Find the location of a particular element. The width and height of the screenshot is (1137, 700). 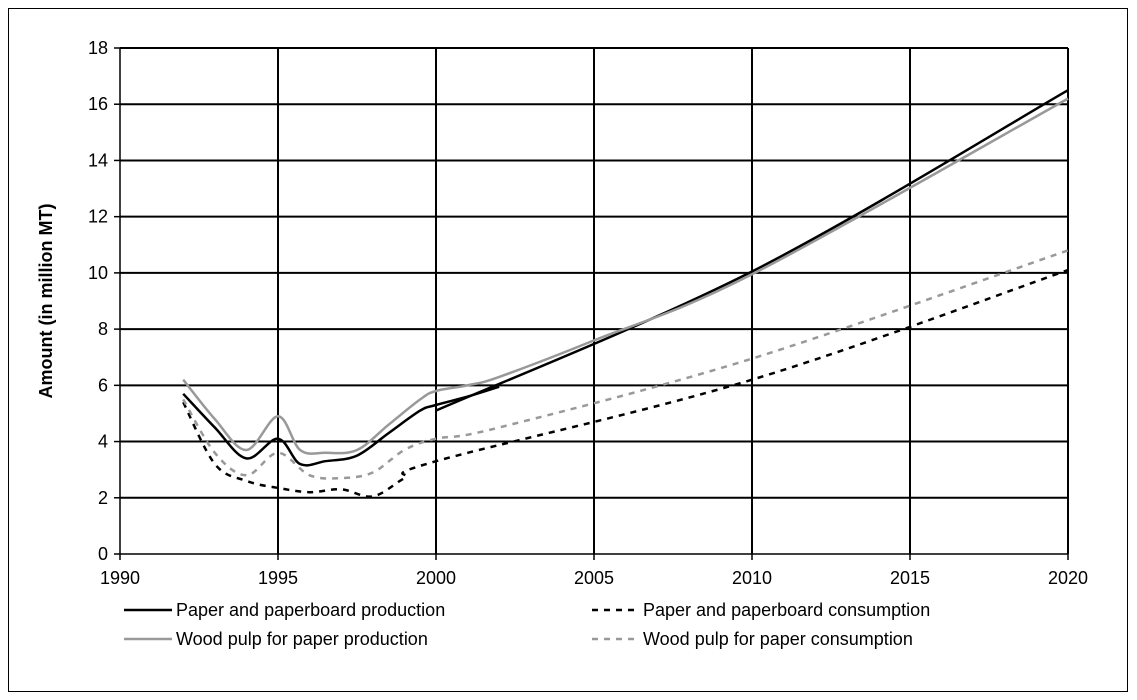

legend-label: Paper and paperboard production is located at coordinates (310, 610).